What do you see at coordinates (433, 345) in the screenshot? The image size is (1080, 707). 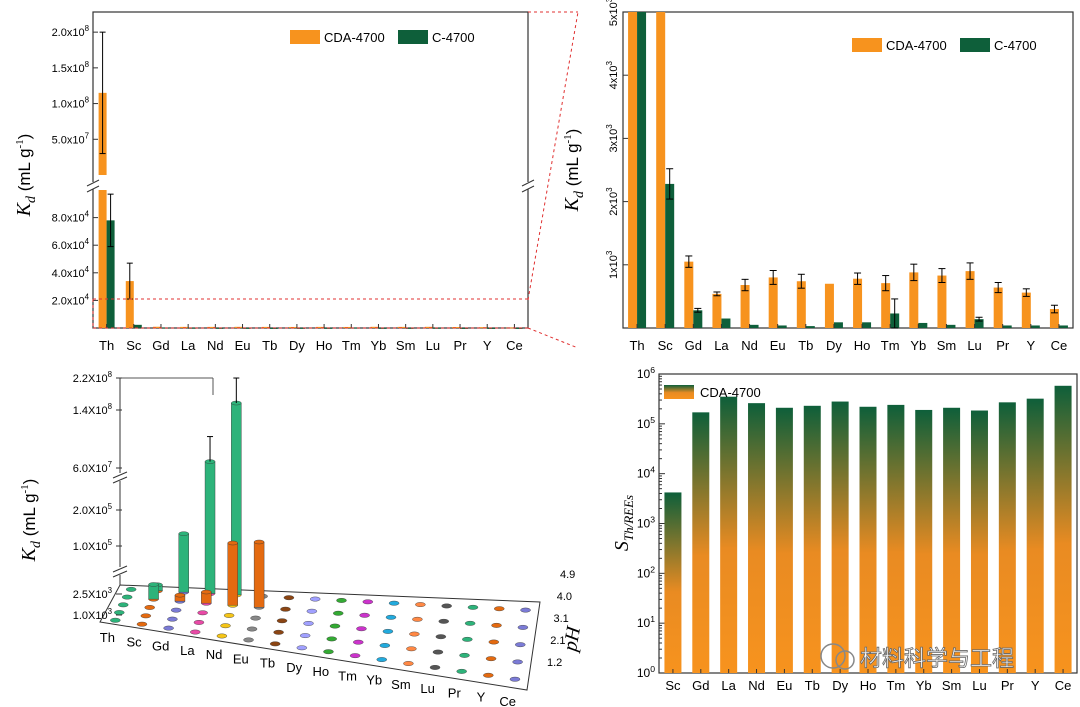 I see `a-xtick-label: Lu` at bounding box center [433, 345].